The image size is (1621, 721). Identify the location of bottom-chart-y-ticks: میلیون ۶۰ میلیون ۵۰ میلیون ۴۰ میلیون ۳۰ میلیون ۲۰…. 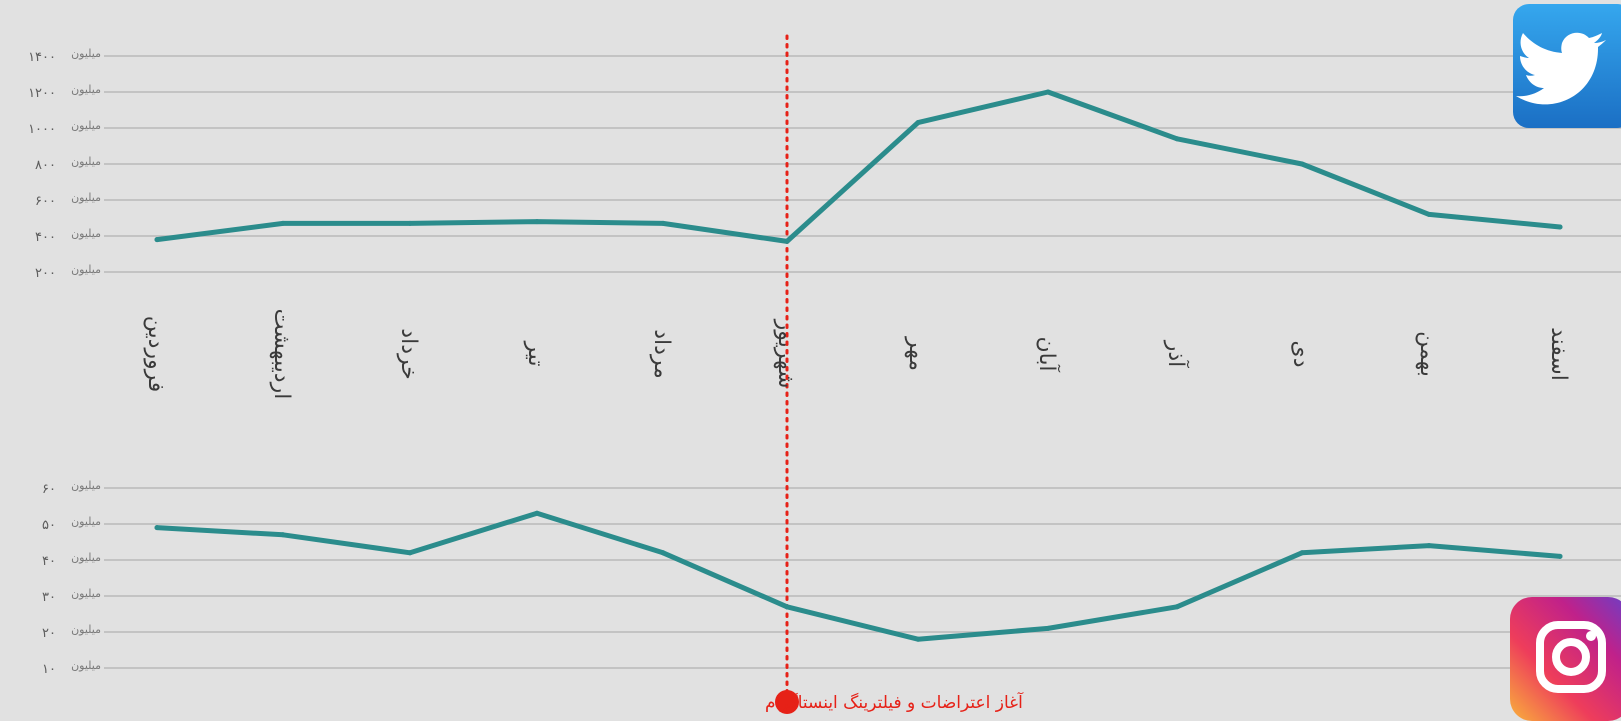
(71, 578).